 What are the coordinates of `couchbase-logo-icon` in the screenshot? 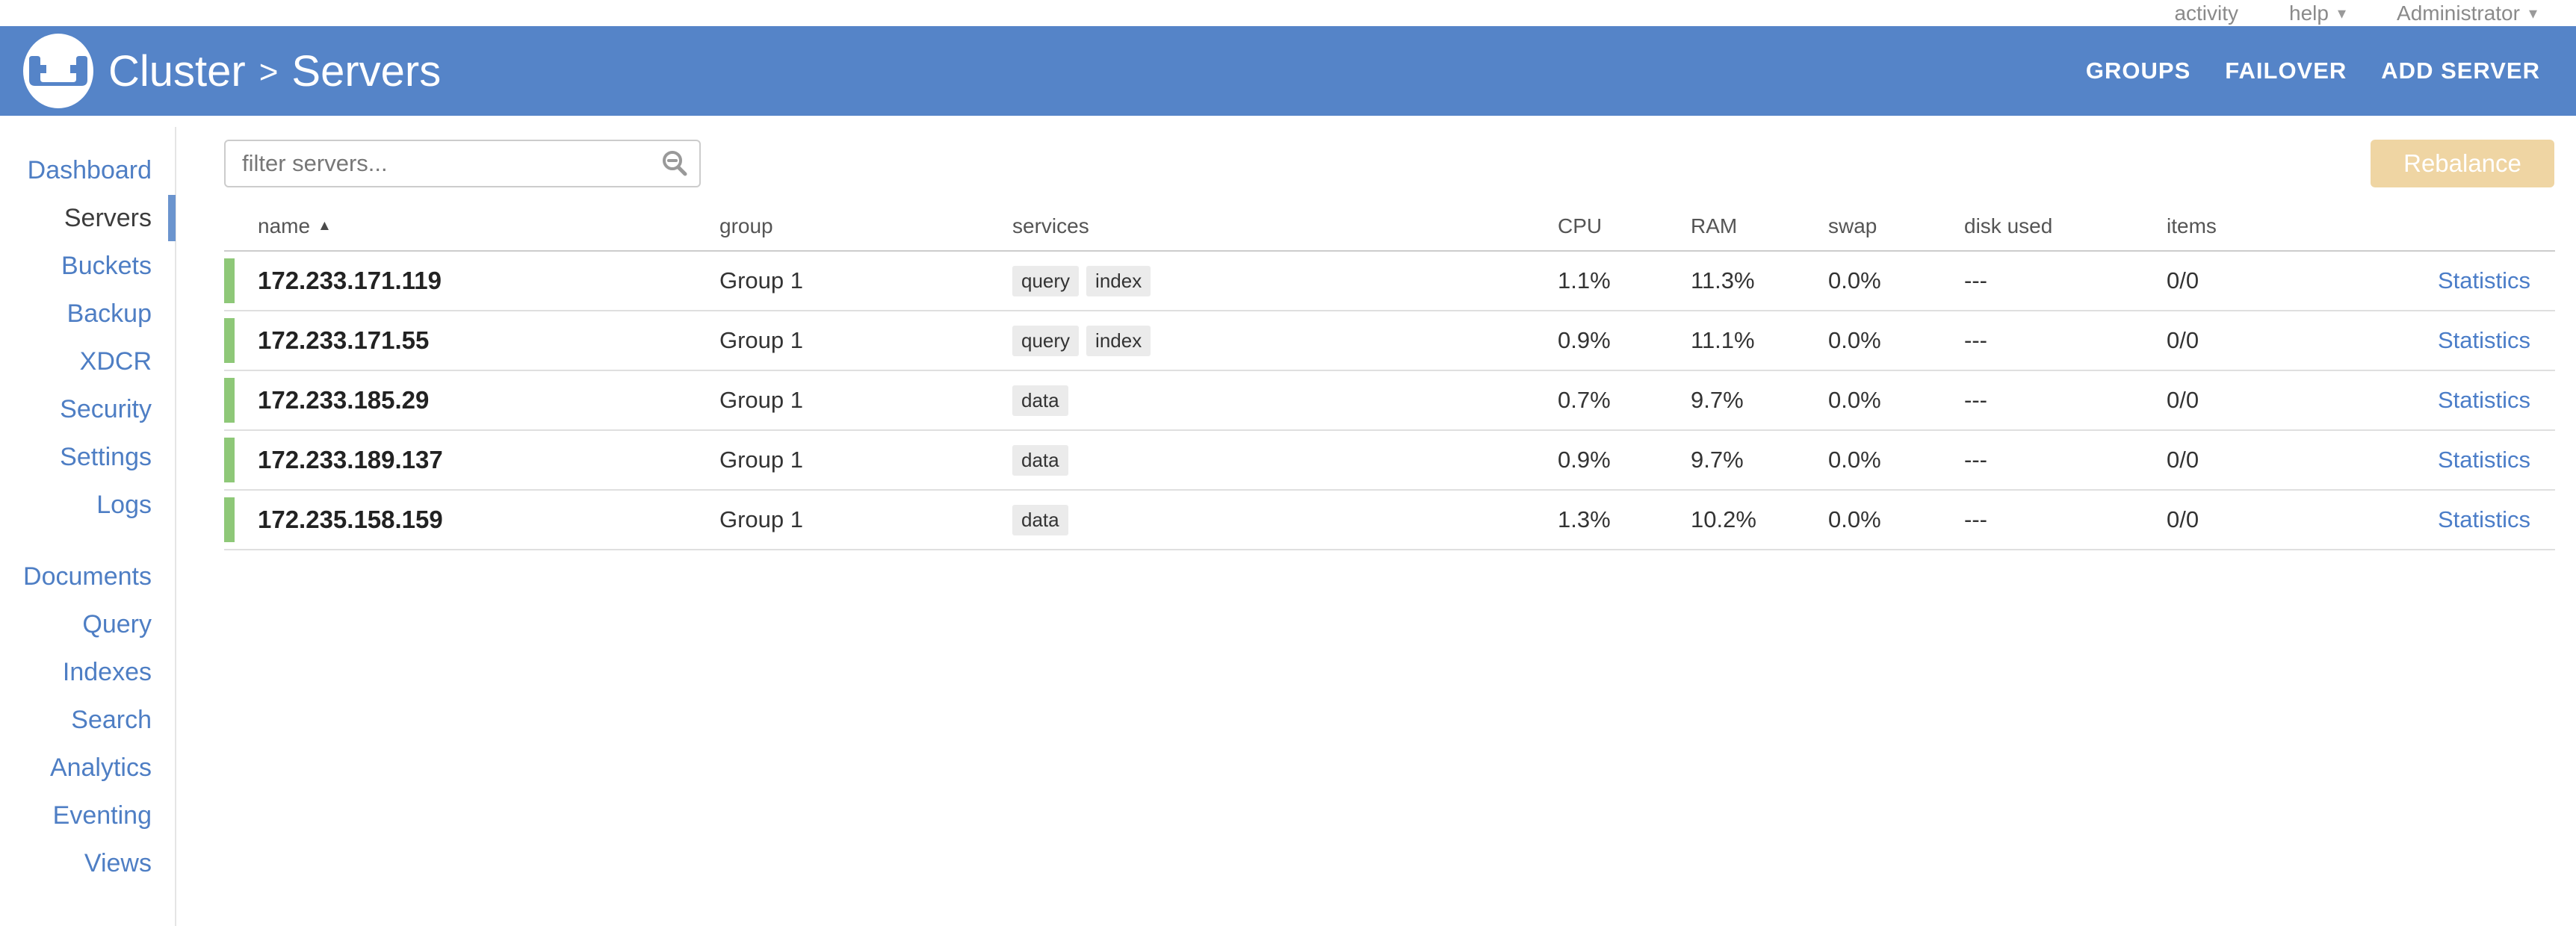 It's located at (58, 71).